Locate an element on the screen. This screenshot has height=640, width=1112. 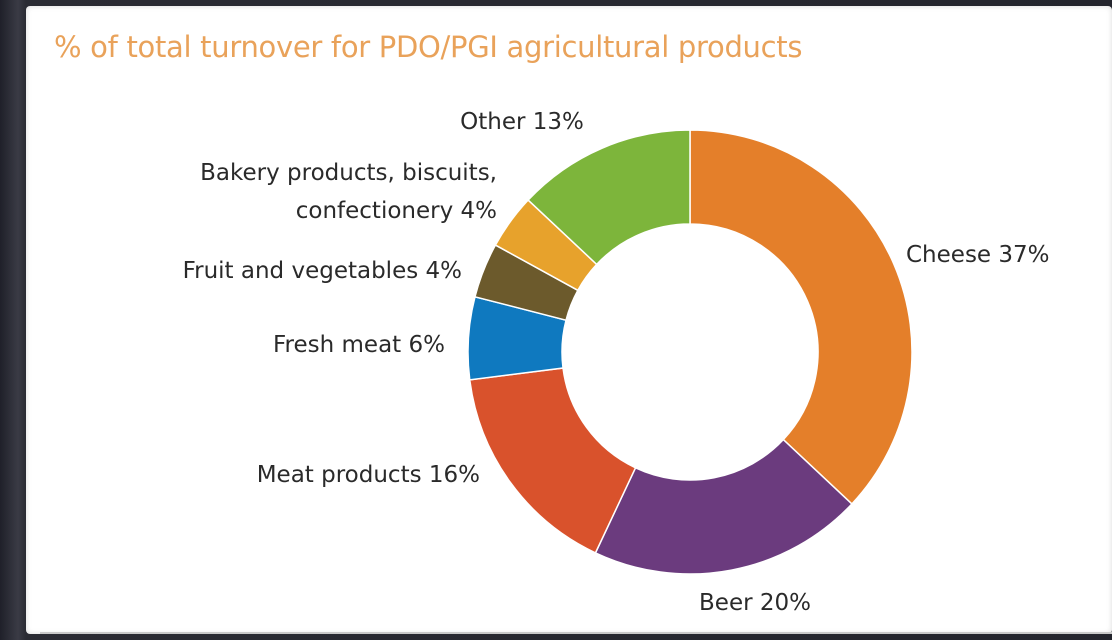
slice-label: Cheese 37% is located at coordinates (978, 255).